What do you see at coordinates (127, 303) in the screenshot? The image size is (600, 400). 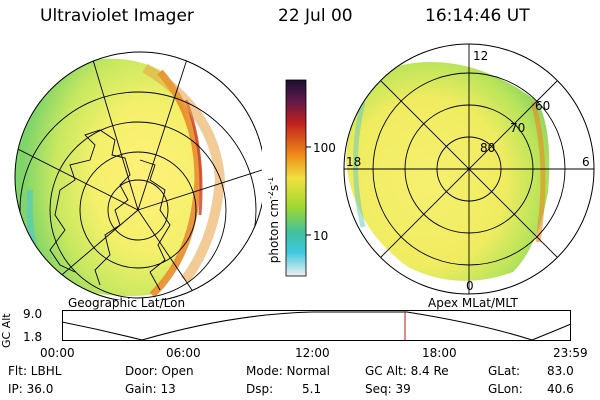 I see `left-caption: Geographic Lat/Lon` at bounding box center [127, 303].